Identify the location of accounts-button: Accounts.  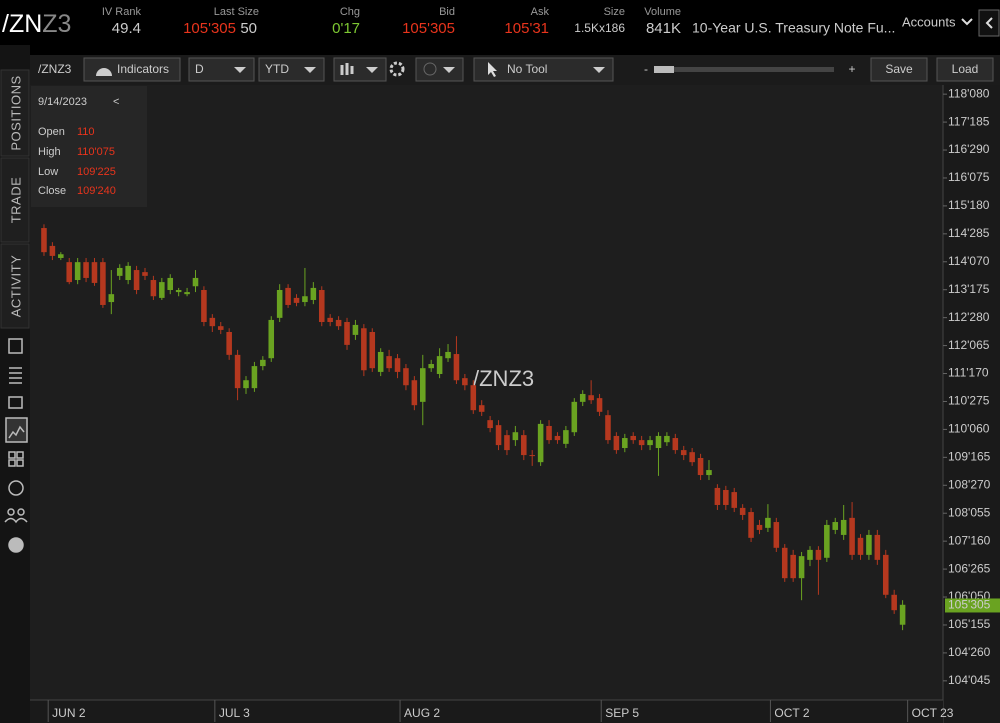
(929, 21).